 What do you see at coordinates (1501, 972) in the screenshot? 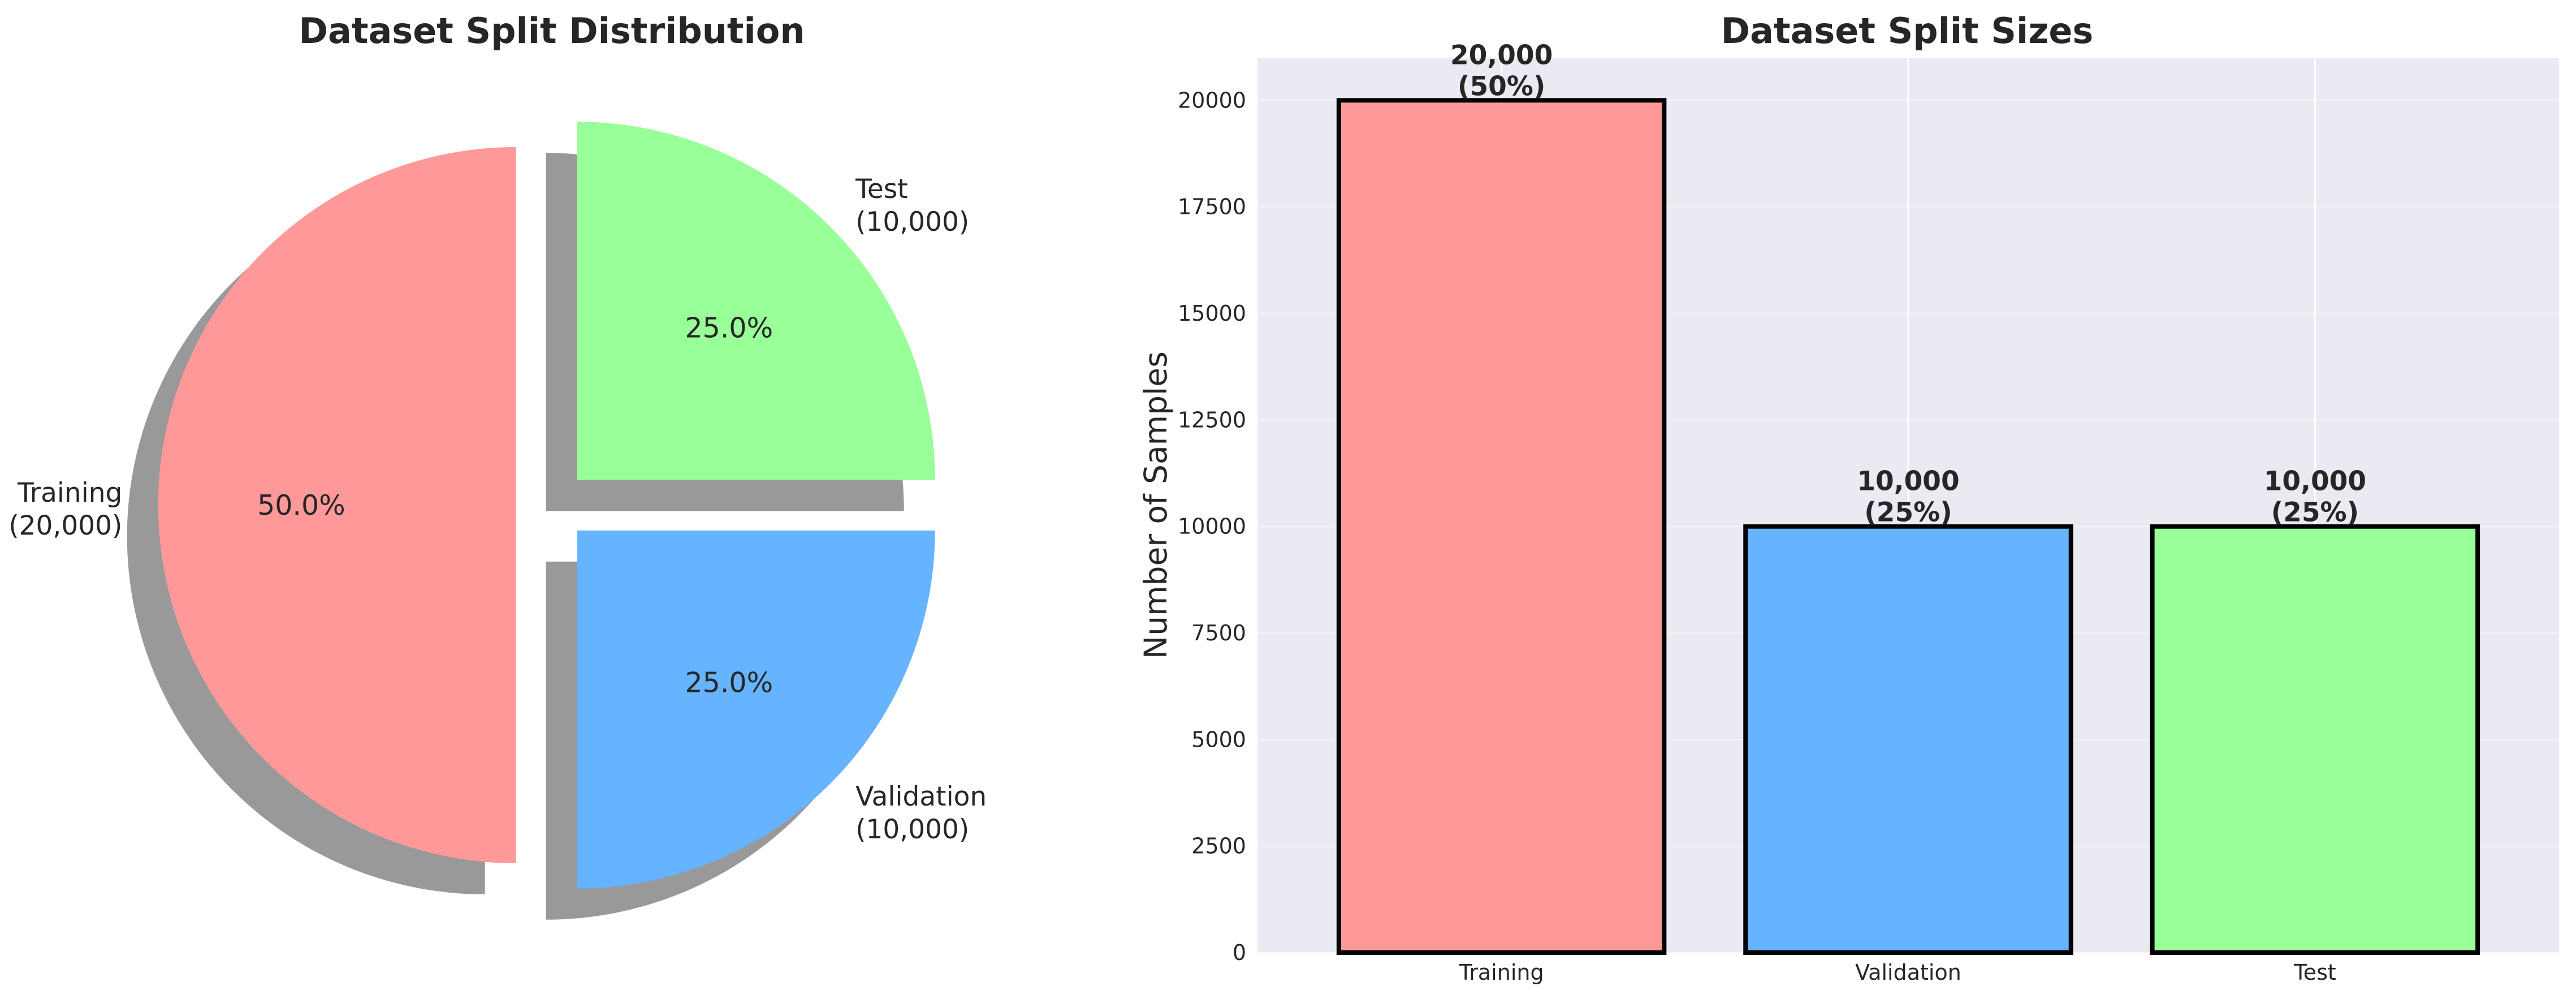
I see `x-tick-label-training: Training` at bounding box center [1501, 972].